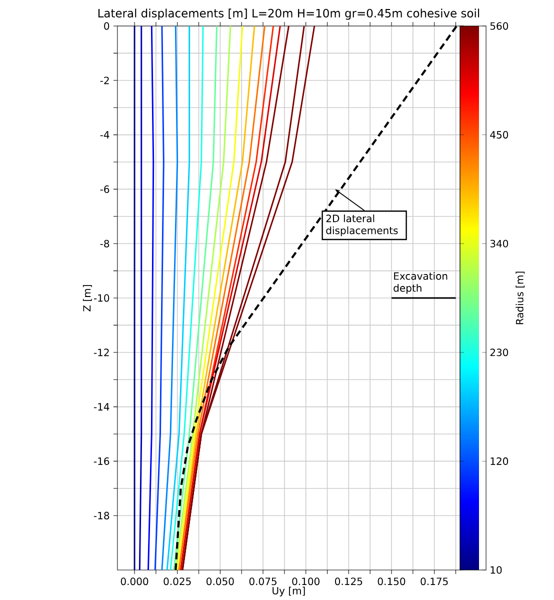 Image resolution: width=554 pixels, height=600 pixels. What do you see at coordinates (106, 26) in the screenshot?
I see `y-tick-label: 0` at bounding box center [106, 26].